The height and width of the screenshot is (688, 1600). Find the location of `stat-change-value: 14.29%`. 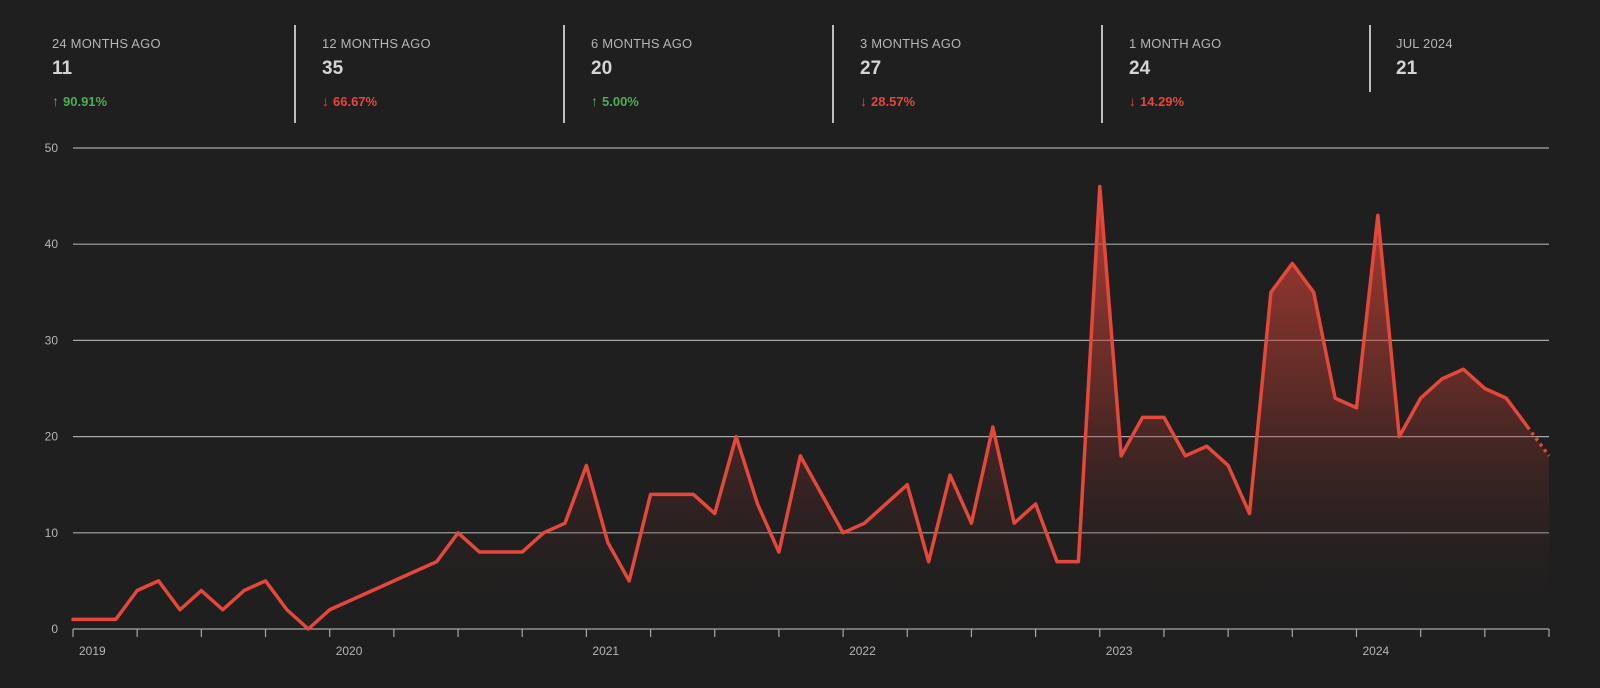

stat-change-value: 14.29% is located at coordinates (1162, 101).